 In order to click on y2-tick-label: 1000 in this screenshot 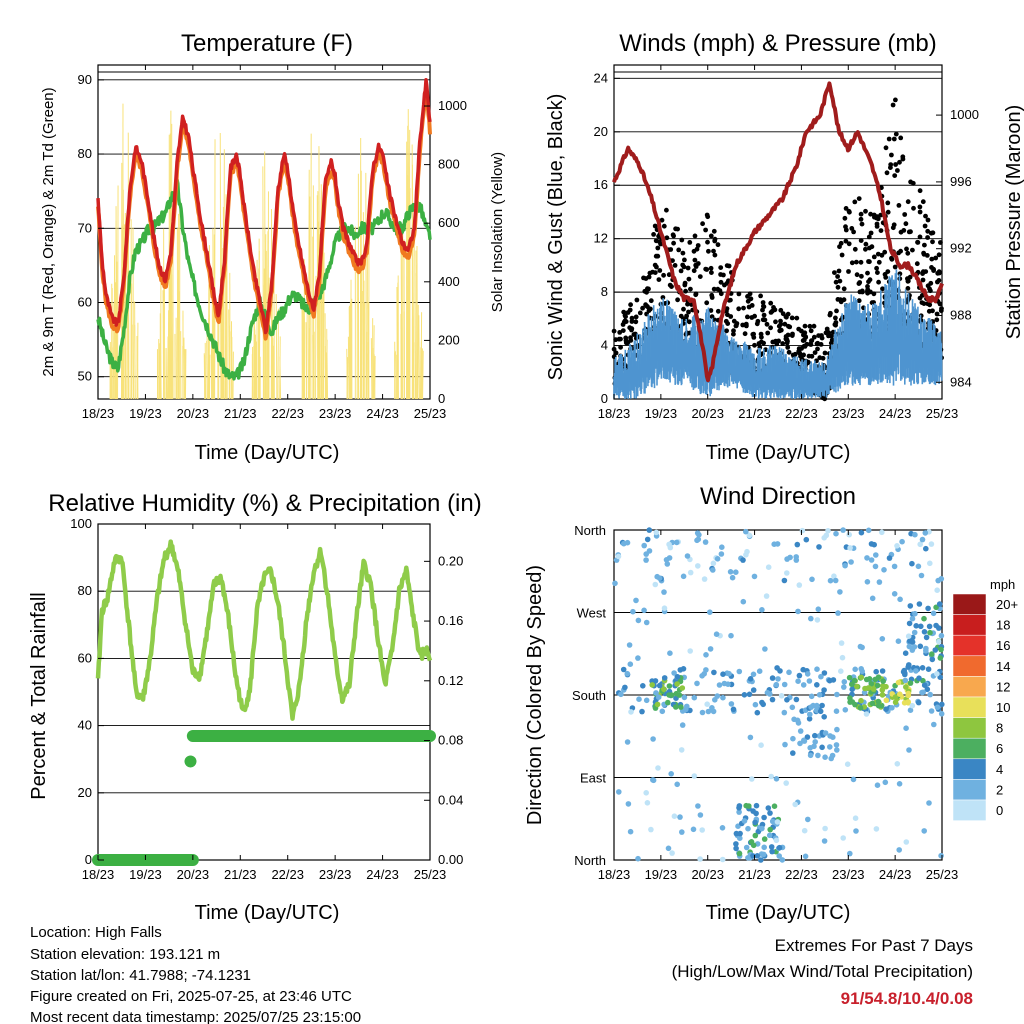, I will do `click(964, 114)`.